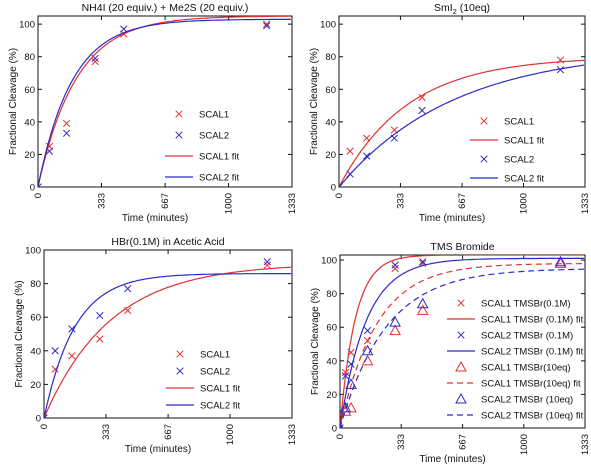  Describe the element at coordinates (532, 320) in the screenshot. I see `legend-label: SCAL1 TMSBr (0.1M) fit` at that location.